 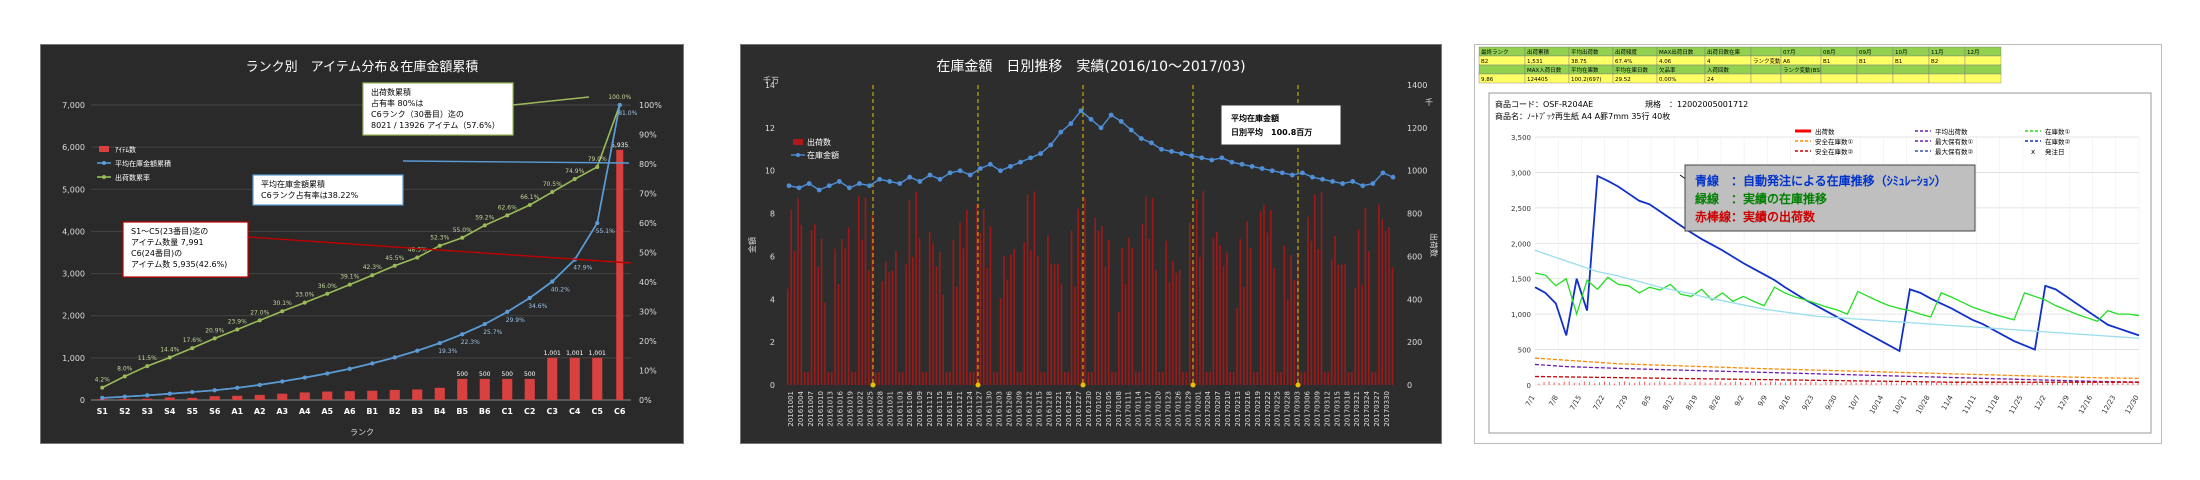 What do you see at coordinates (282, 303) in the screenshot?
I see `shipment-rate-label: 30.1%` at bounding box center [282, 303].